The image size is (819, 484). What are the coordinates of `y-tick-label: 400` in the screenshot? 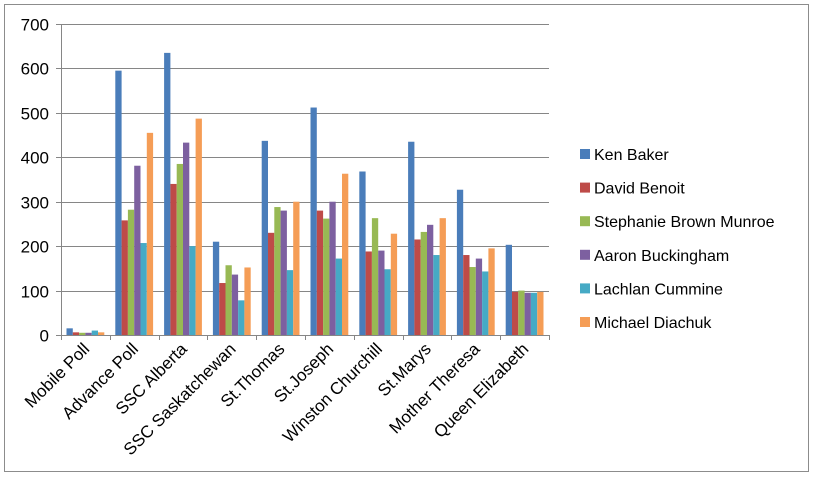 It's located at (35, 158).